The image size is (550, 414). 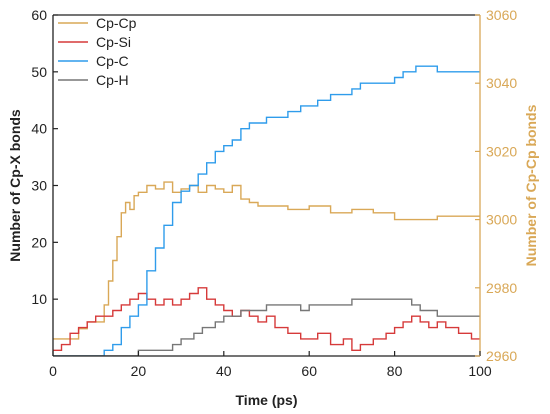 I want to click on y-left-tick-label: 50, so click(x=39, y=72).